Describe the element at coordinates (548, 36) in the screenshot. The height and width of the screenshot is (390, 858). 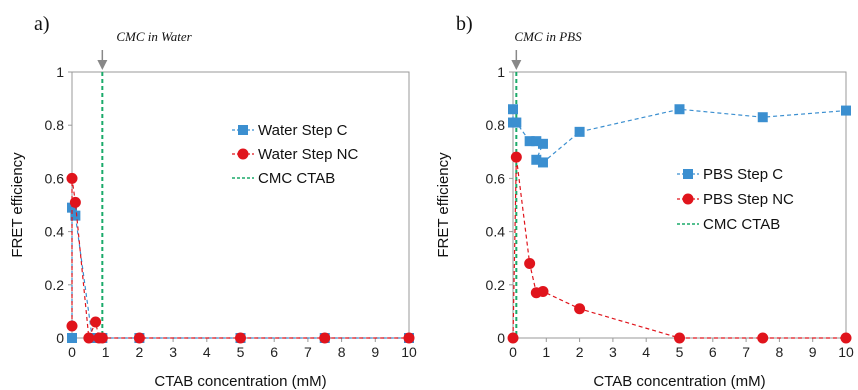
I see `cmc-annotation: CMC in PBS` at that location.